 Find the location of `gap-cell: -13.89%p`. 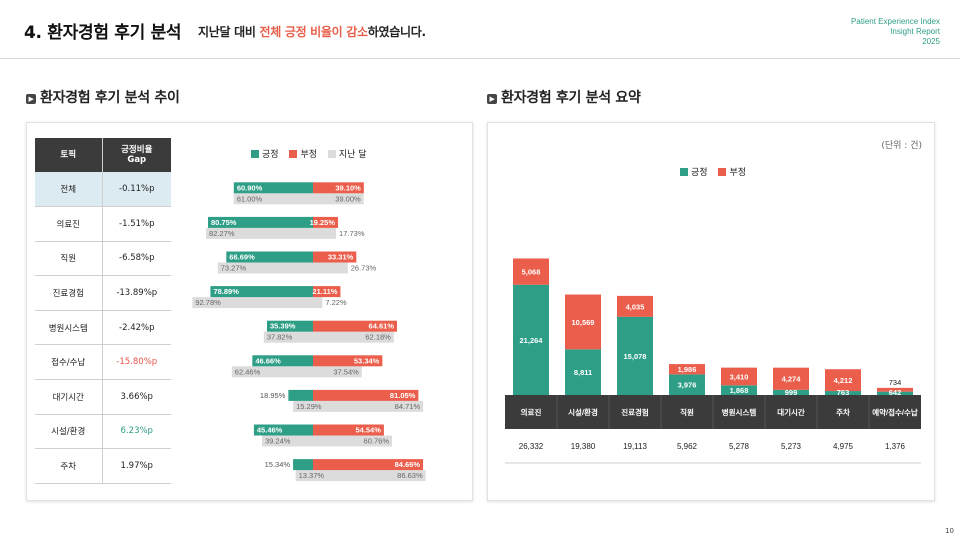

gap-cell: -13.89%p is located at coordinates (136, 293).